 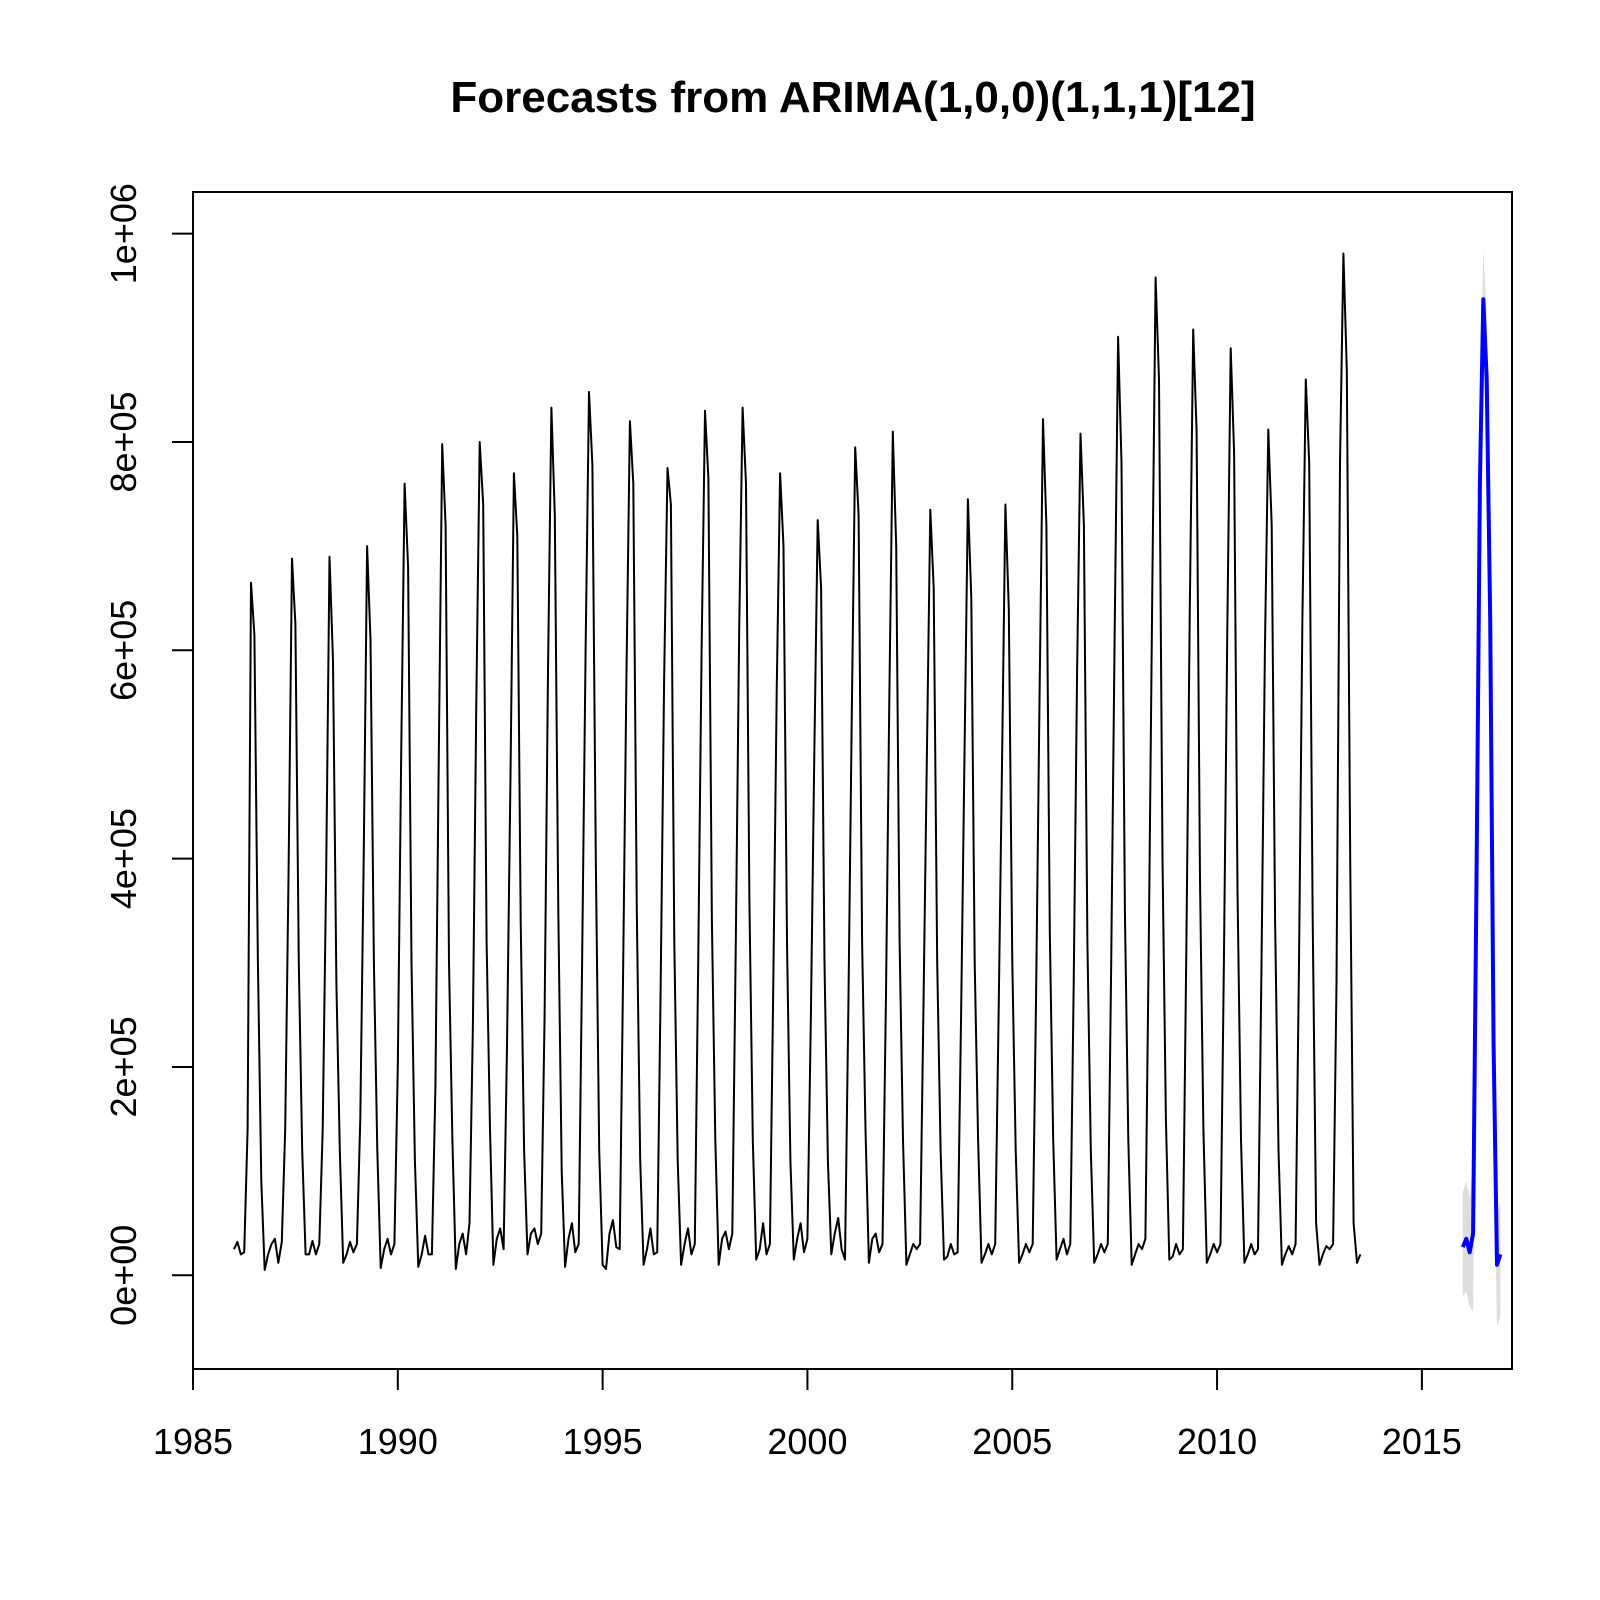 What do you see at coordinates (123, 233) in the screenshot?
I see `y-tick-label: 1e+06` at bounding box center [123, 233].